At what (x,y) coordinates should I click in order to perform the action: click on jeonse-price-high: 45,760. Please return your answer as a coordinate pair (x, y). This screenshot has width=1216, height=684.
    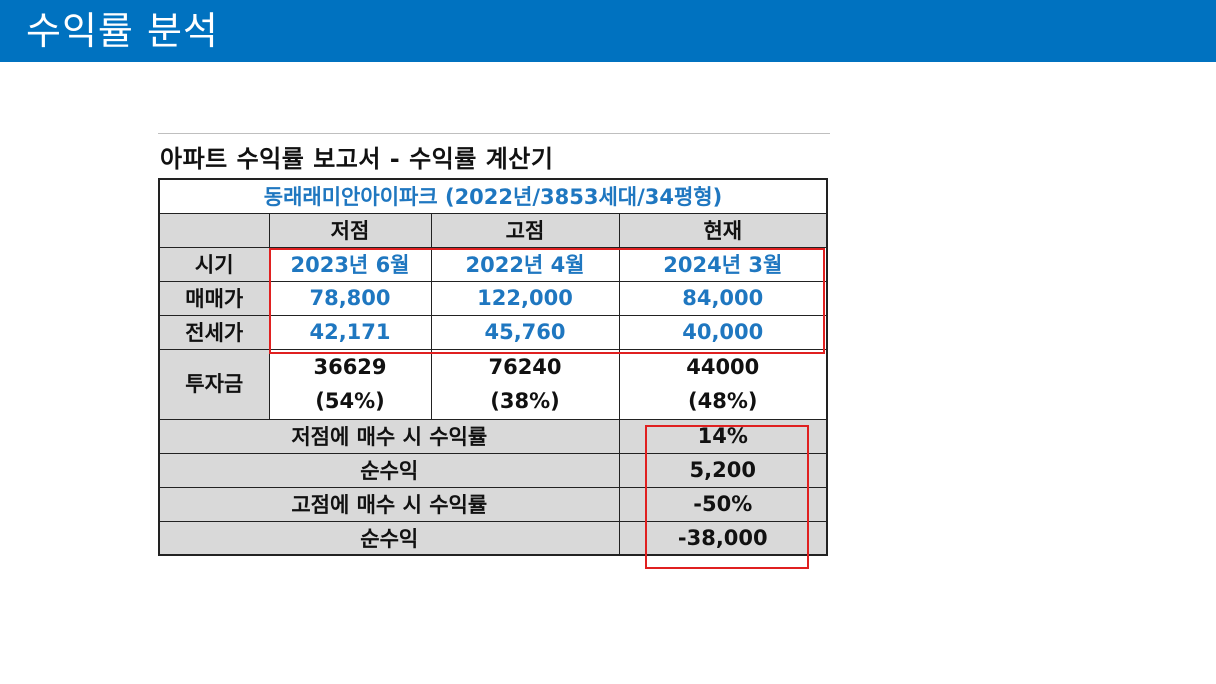
    Looking at the image, I should click on (525, 332).